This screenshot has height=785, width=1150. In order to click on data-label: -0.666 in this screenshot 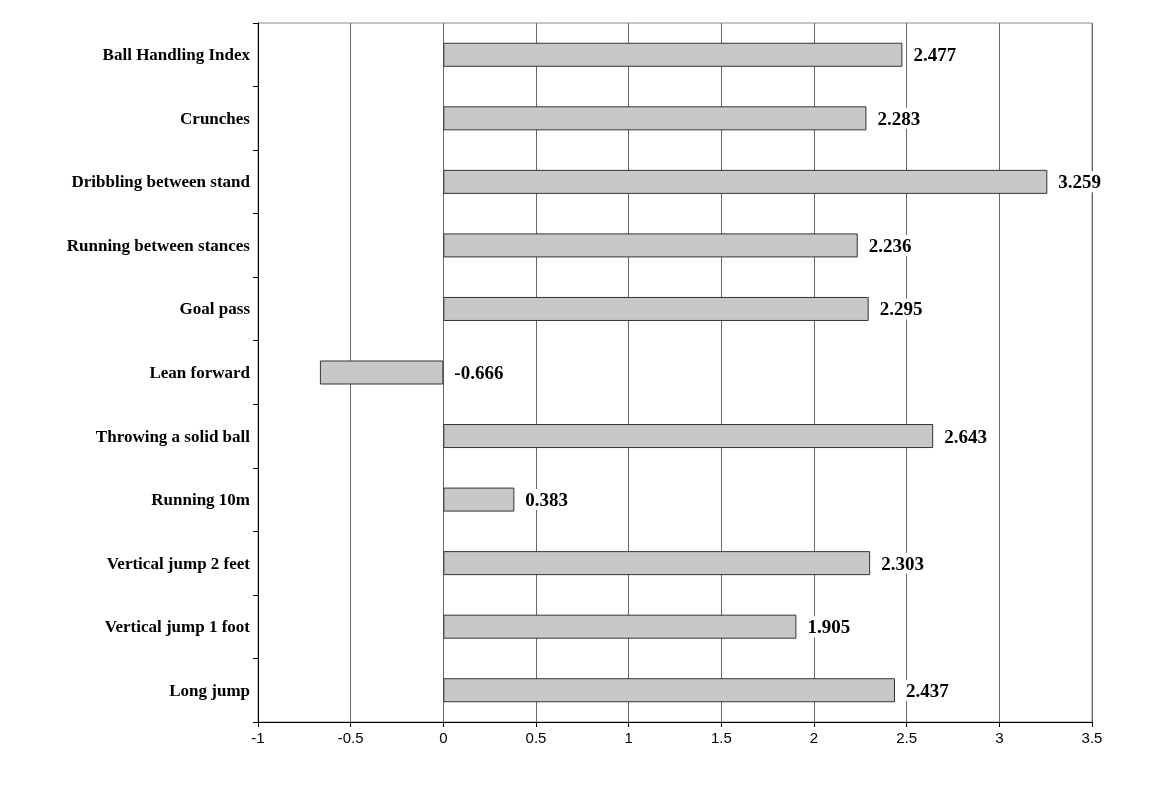, I will do `click(479, 372)`.